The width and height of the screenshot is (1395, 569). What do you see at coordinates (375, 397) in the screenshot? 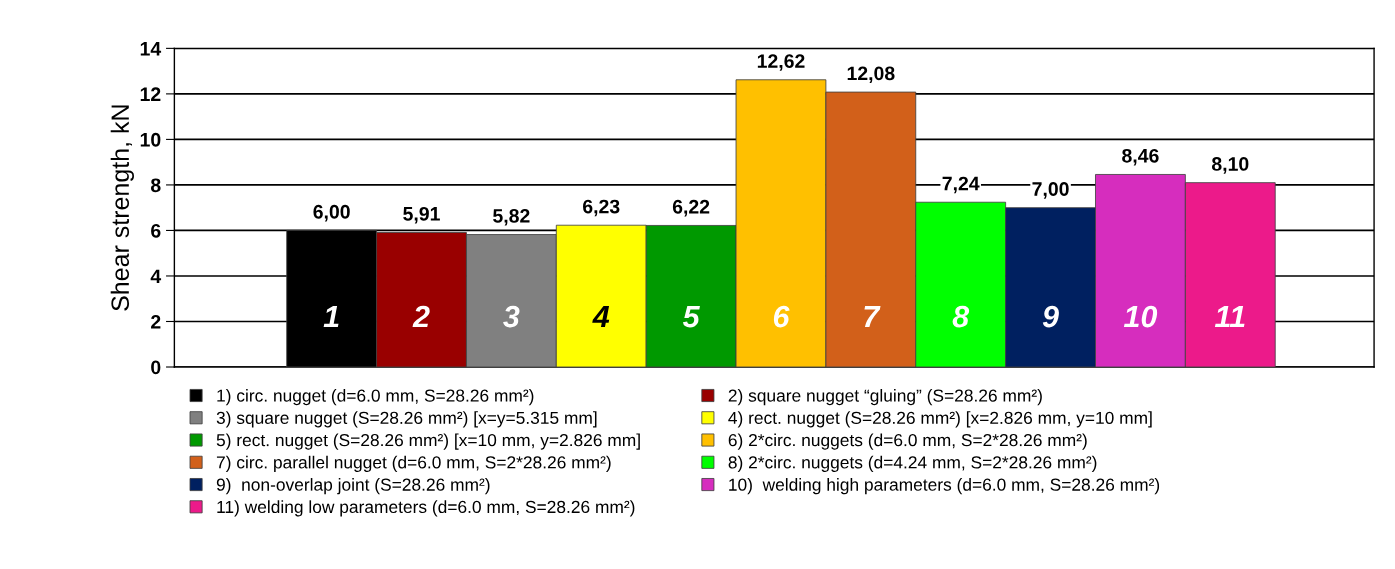
I see `legend-label: 1) circ. nugget (d=6.0 mm, S=28.26 mm²)` at bounding box center [375, 397].